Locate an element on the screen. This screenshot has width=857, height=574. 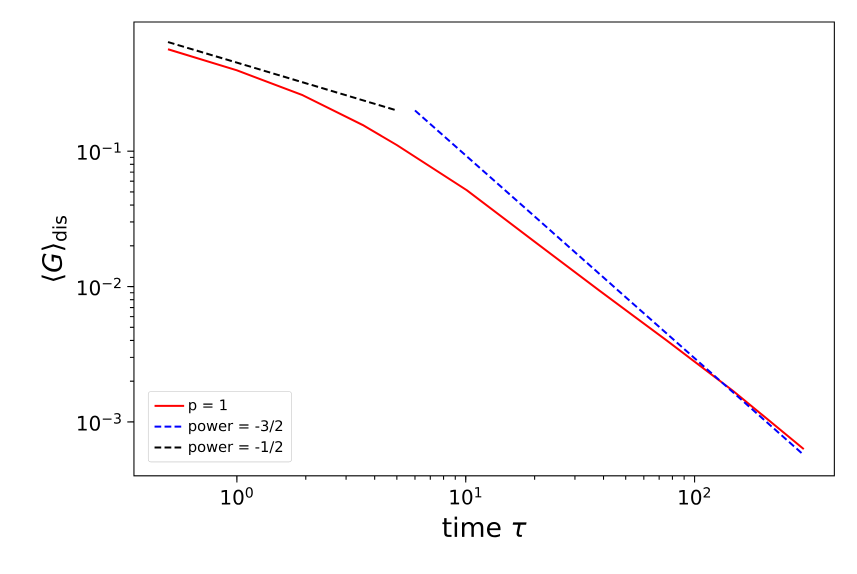
legend-label: power = -1/2 is located at coordinates (235, 447).